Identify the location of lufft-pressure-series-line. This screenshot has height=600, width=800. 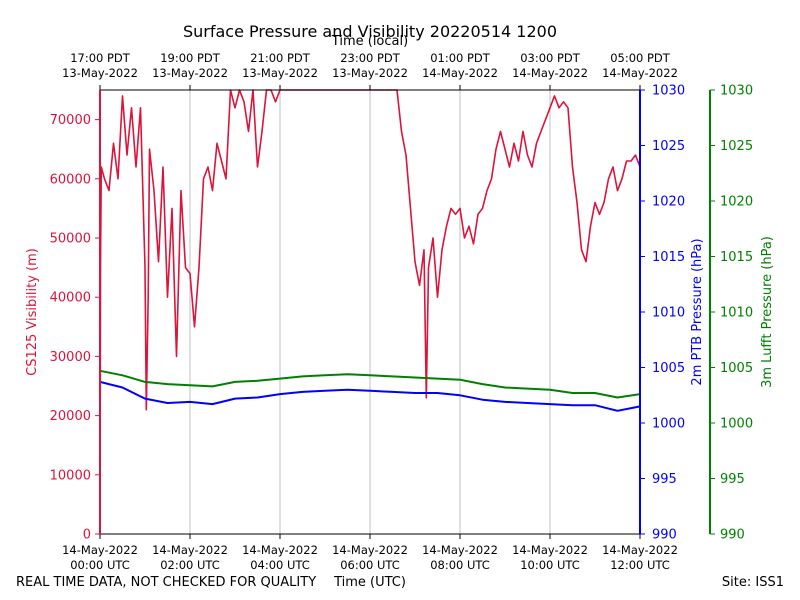
(370, 384).